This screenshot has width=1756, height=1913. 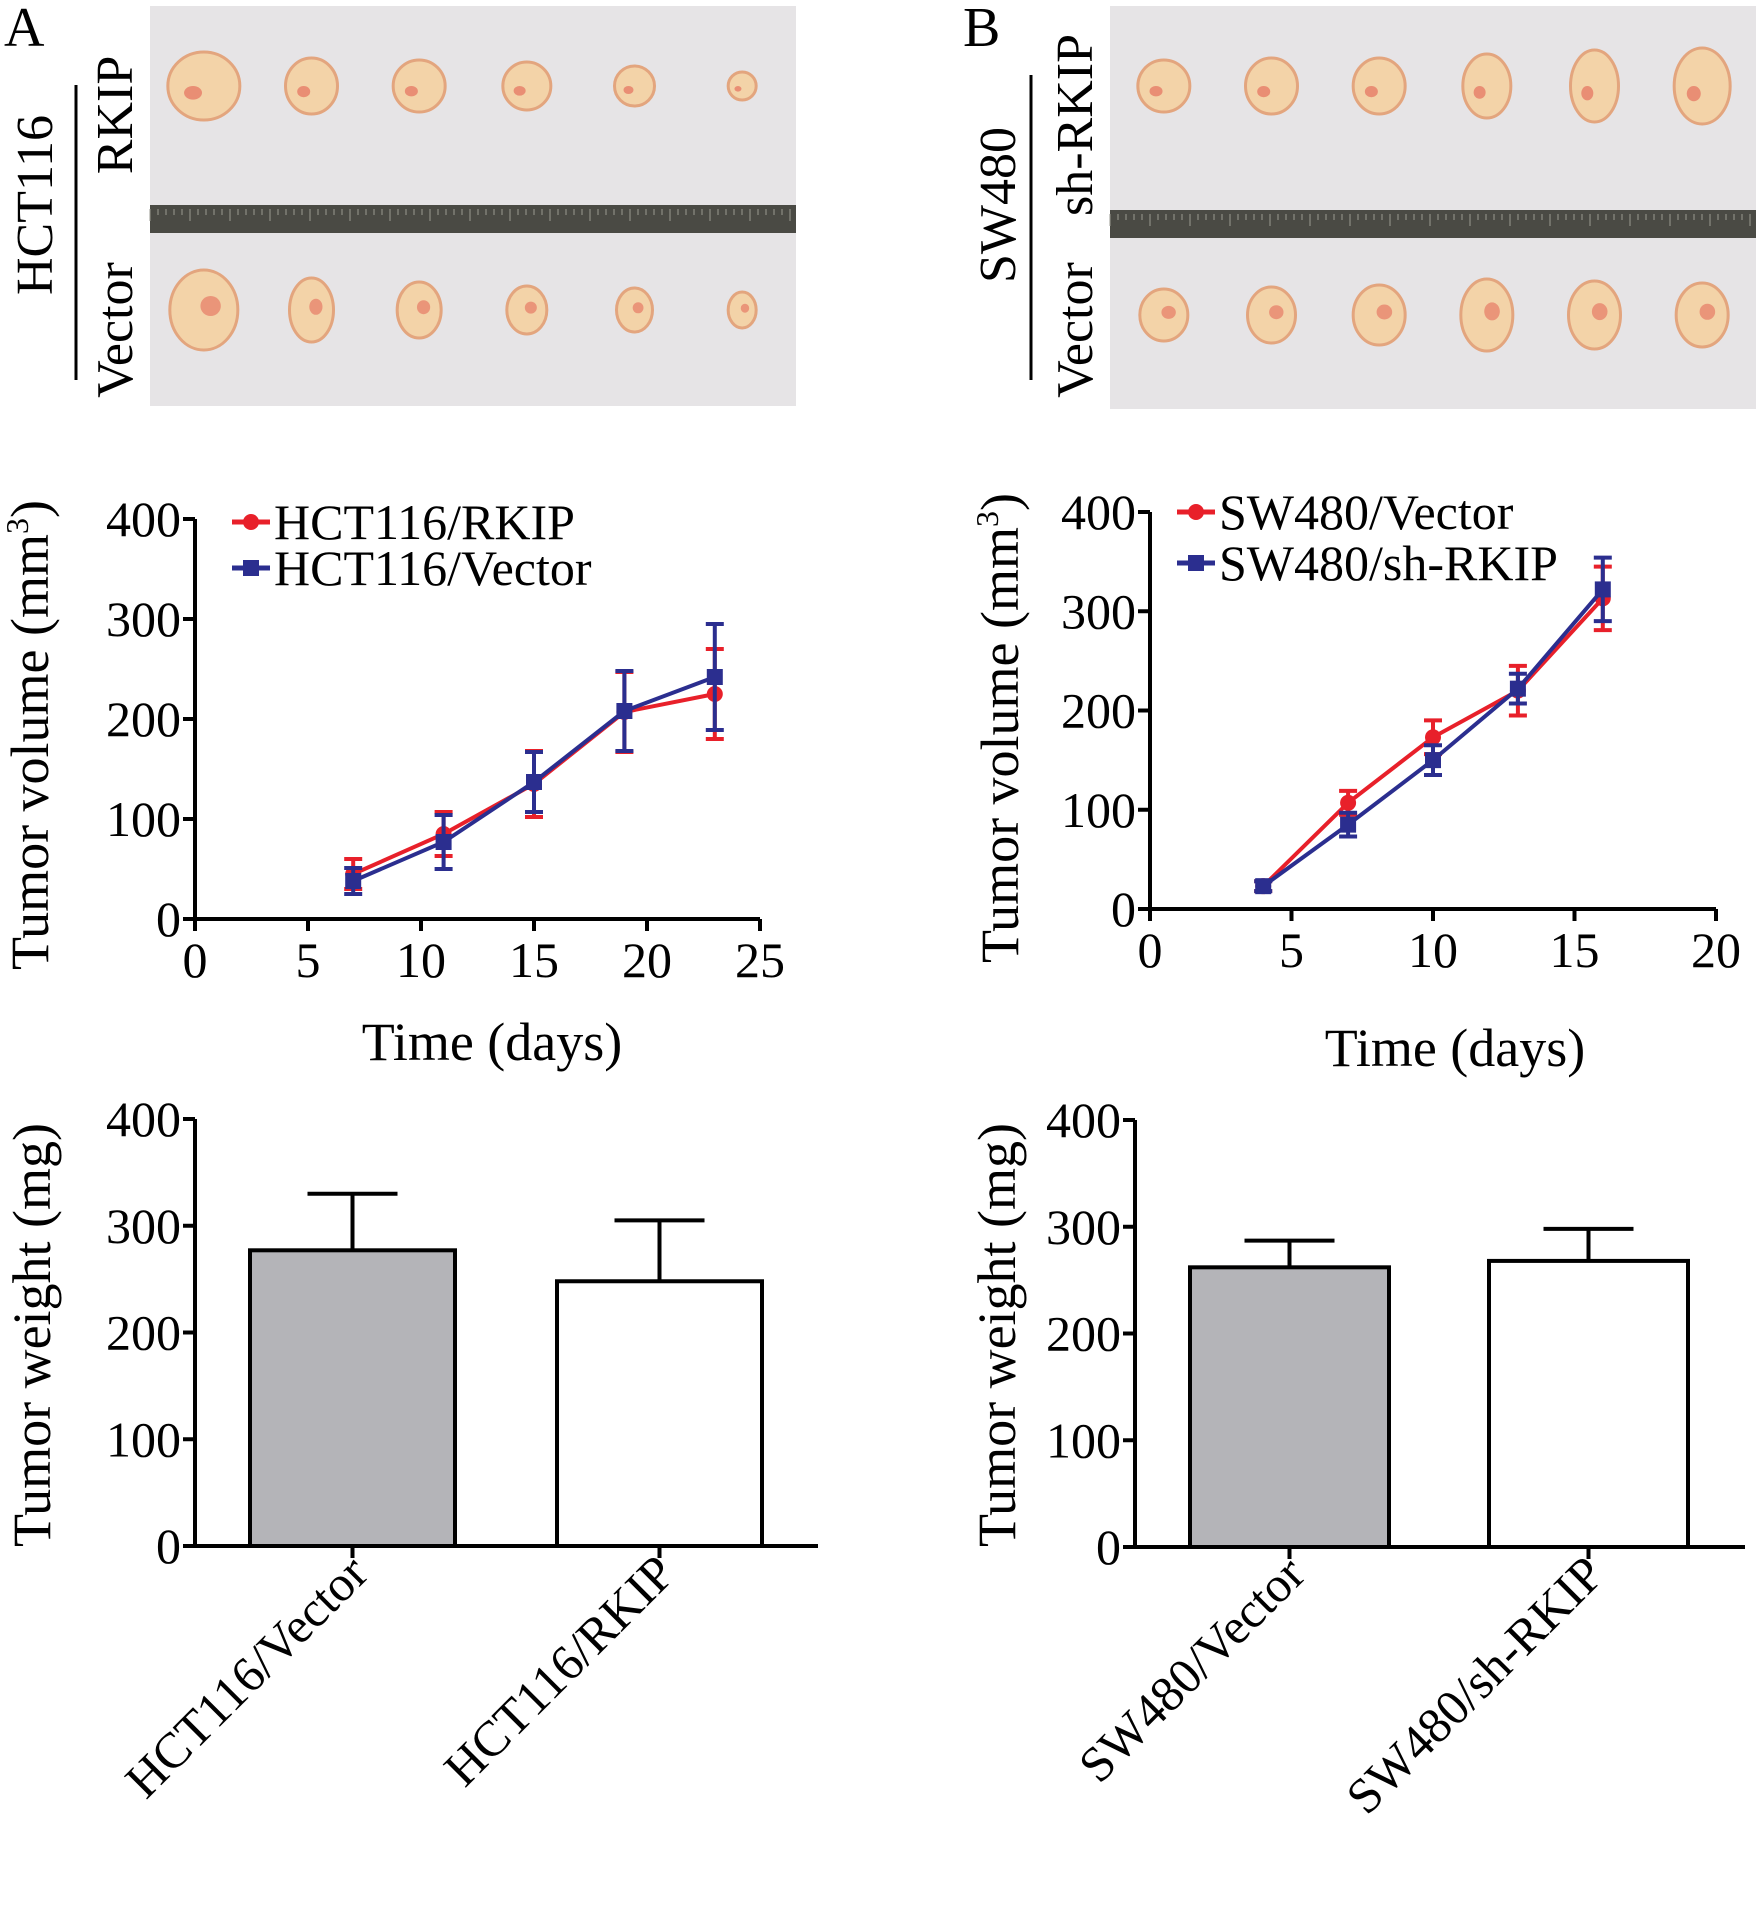 What do you see at coordinates (1388, 563) in the screenshot?
I see `legend-label-sw480-sh-rkip: SW480/sh-RKIP` at bounding box center [1388, 563].